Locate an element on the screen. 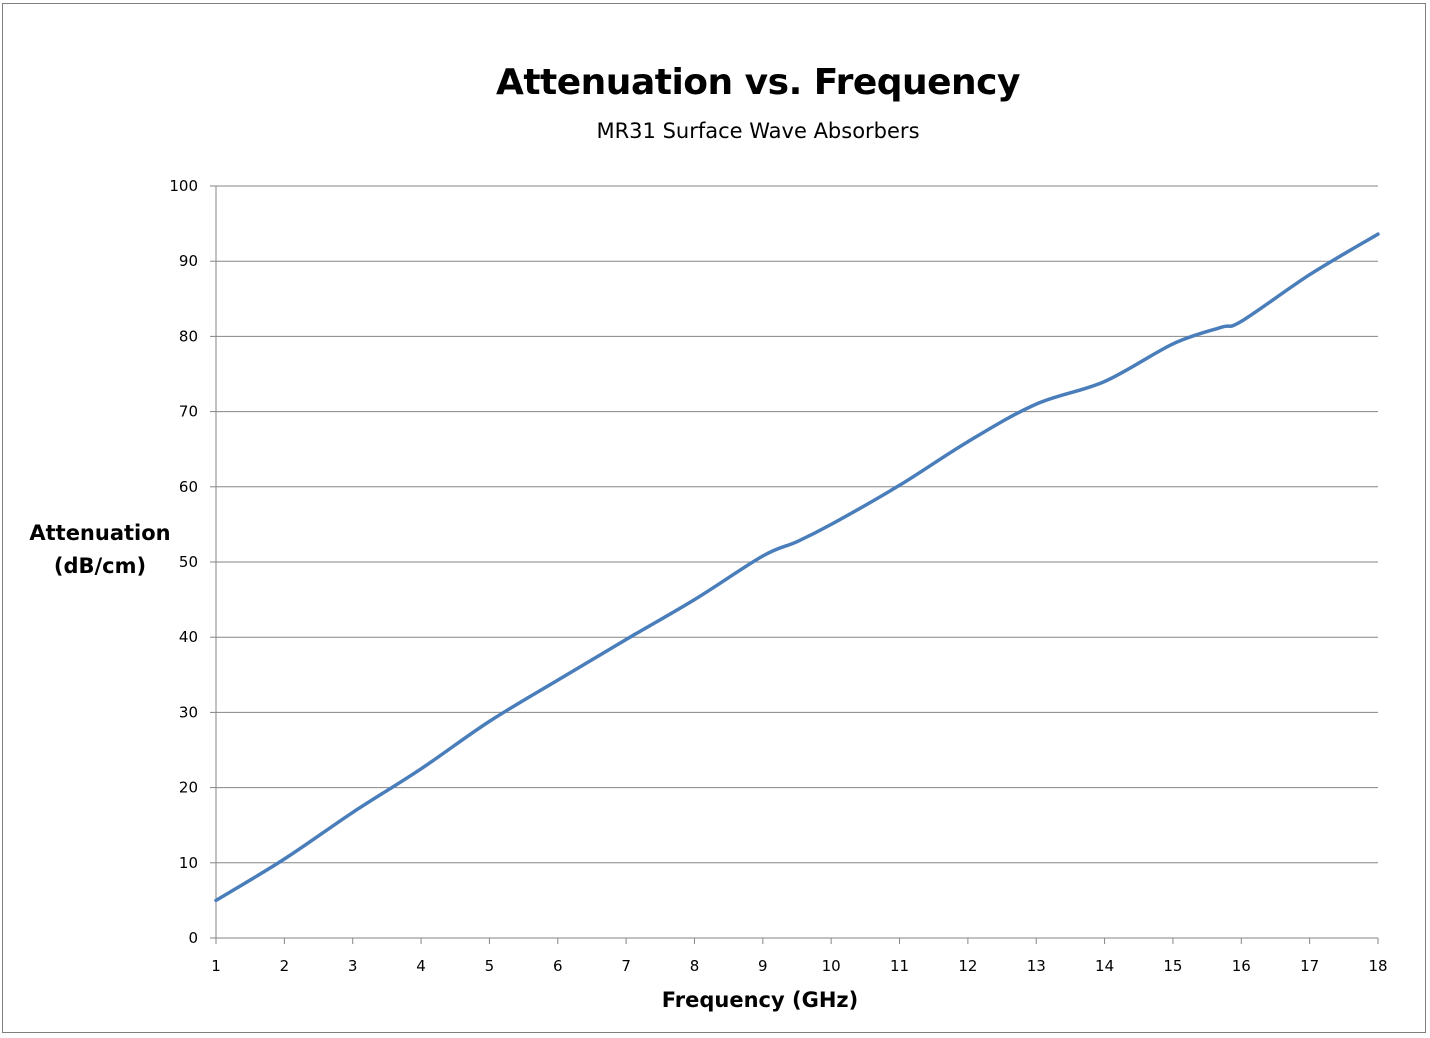  y-axis-label: Attenuation (dB/cm) is located at coordinates (100, 550).